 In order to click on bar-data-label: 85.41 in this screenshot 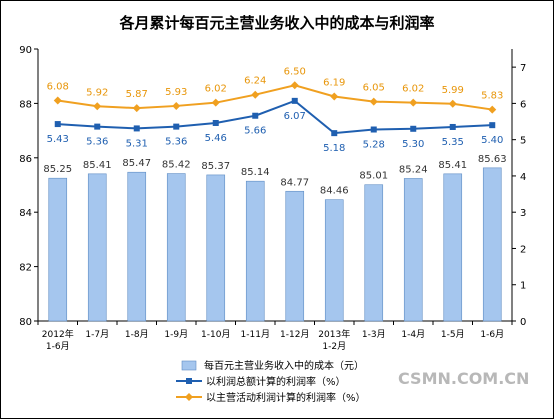, I will do `click(97, 165)`.